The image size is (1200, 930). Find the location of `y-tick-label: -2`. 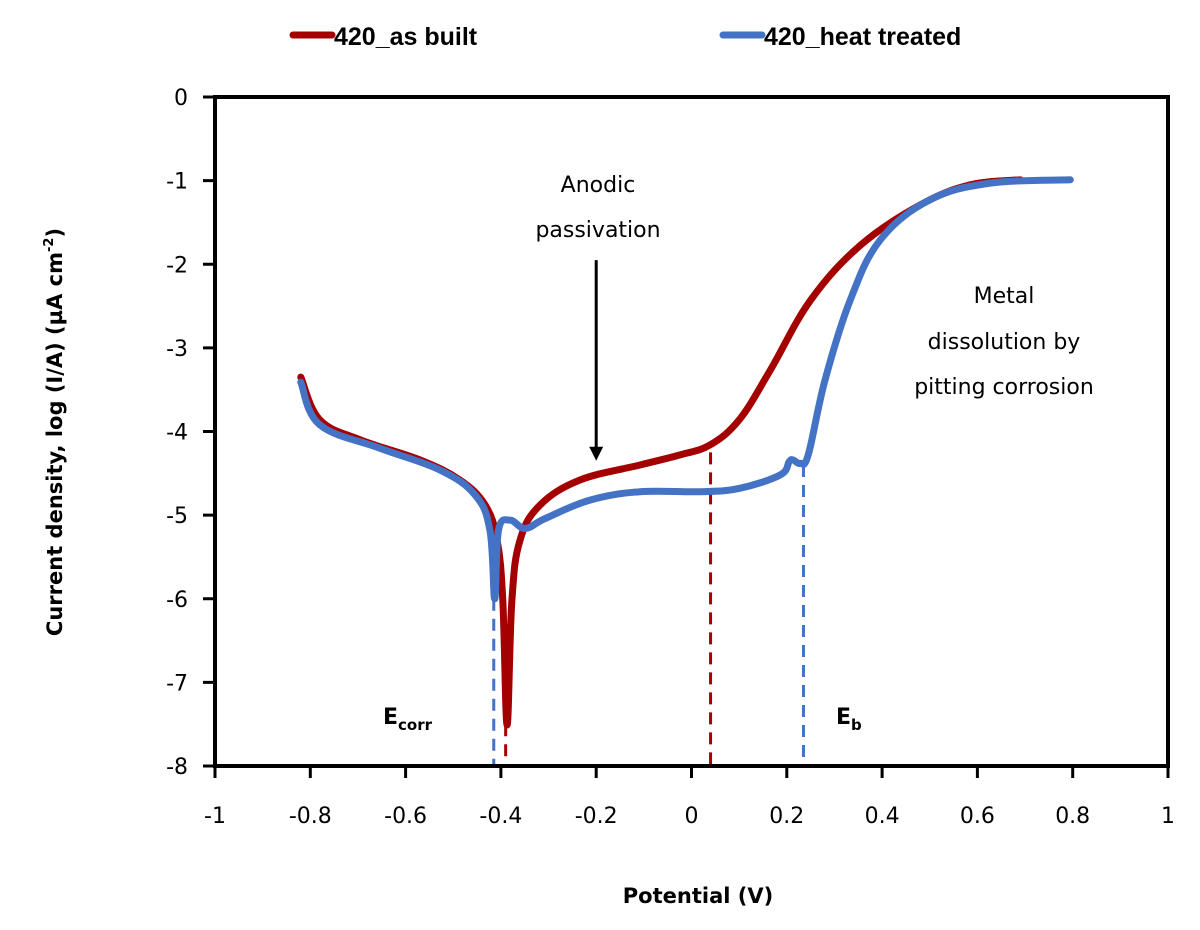

y-tick-label: -2 is located at coordinates (177, 265).